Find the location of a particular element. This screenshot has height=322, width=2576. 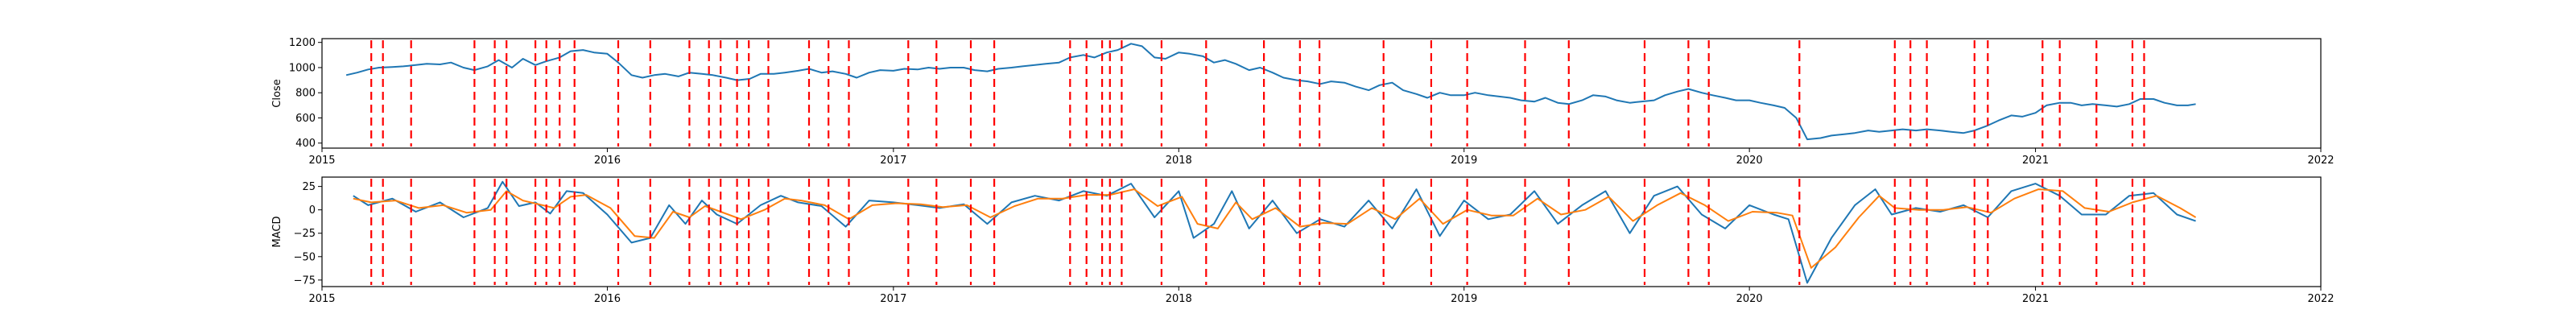

macd-x-axis: 2015 2016 2017 2018 2019 2020 2021 2022 is located at coordinates (1321, 296).